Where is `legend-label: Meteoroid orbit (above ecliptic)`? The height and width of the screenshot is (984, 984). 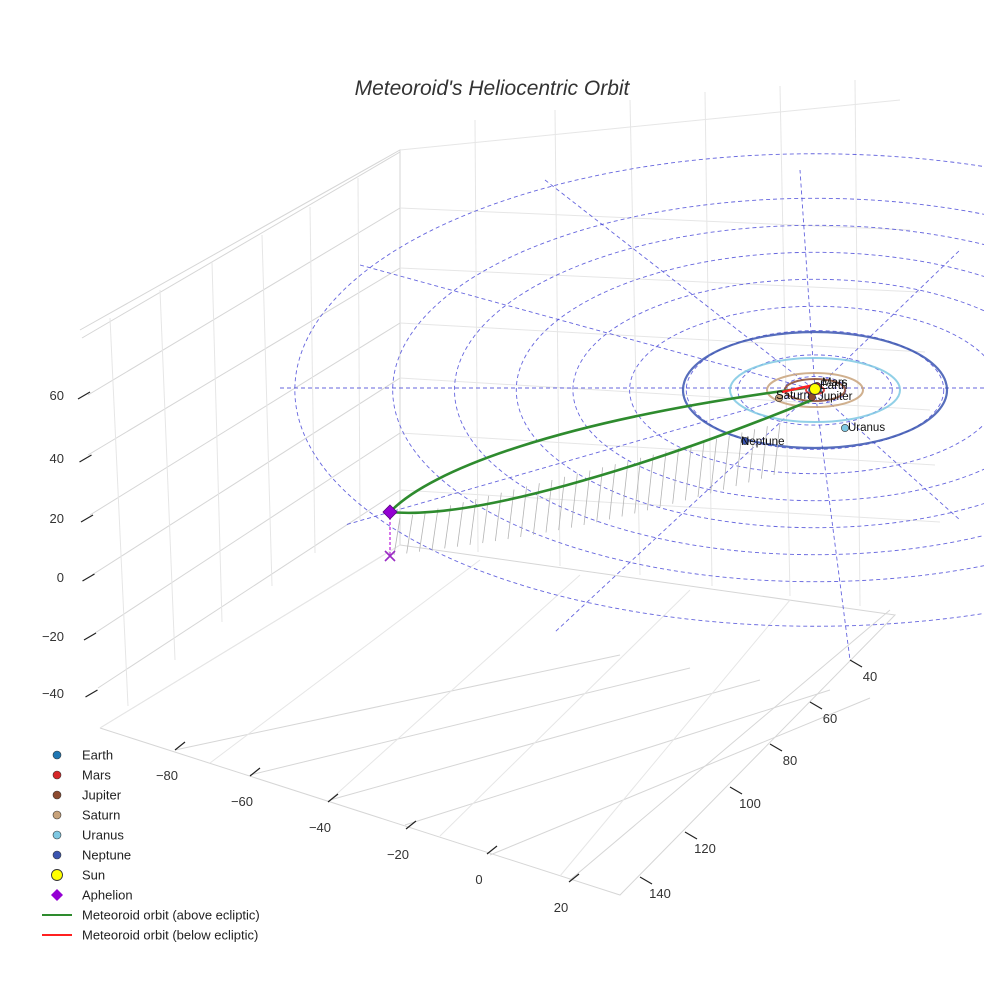
legend-label: Meteoroid orbit (above ecliptic) is located at coordinates (171, 915).